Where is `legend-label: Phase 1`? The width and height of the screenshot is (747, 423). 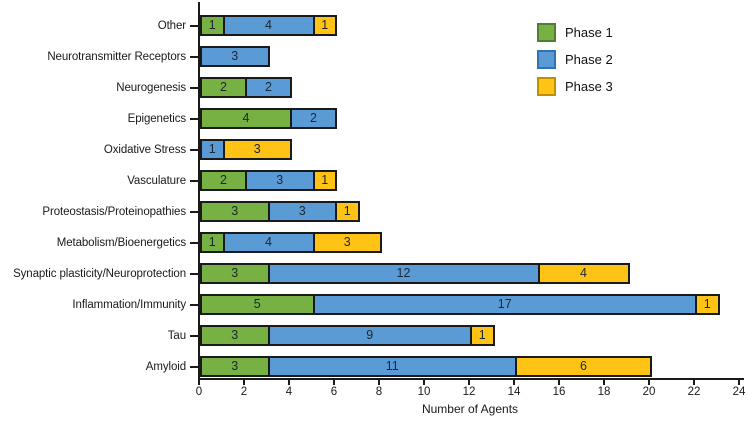
legend-label: Phase 1 is located at coordinates (589, 32).